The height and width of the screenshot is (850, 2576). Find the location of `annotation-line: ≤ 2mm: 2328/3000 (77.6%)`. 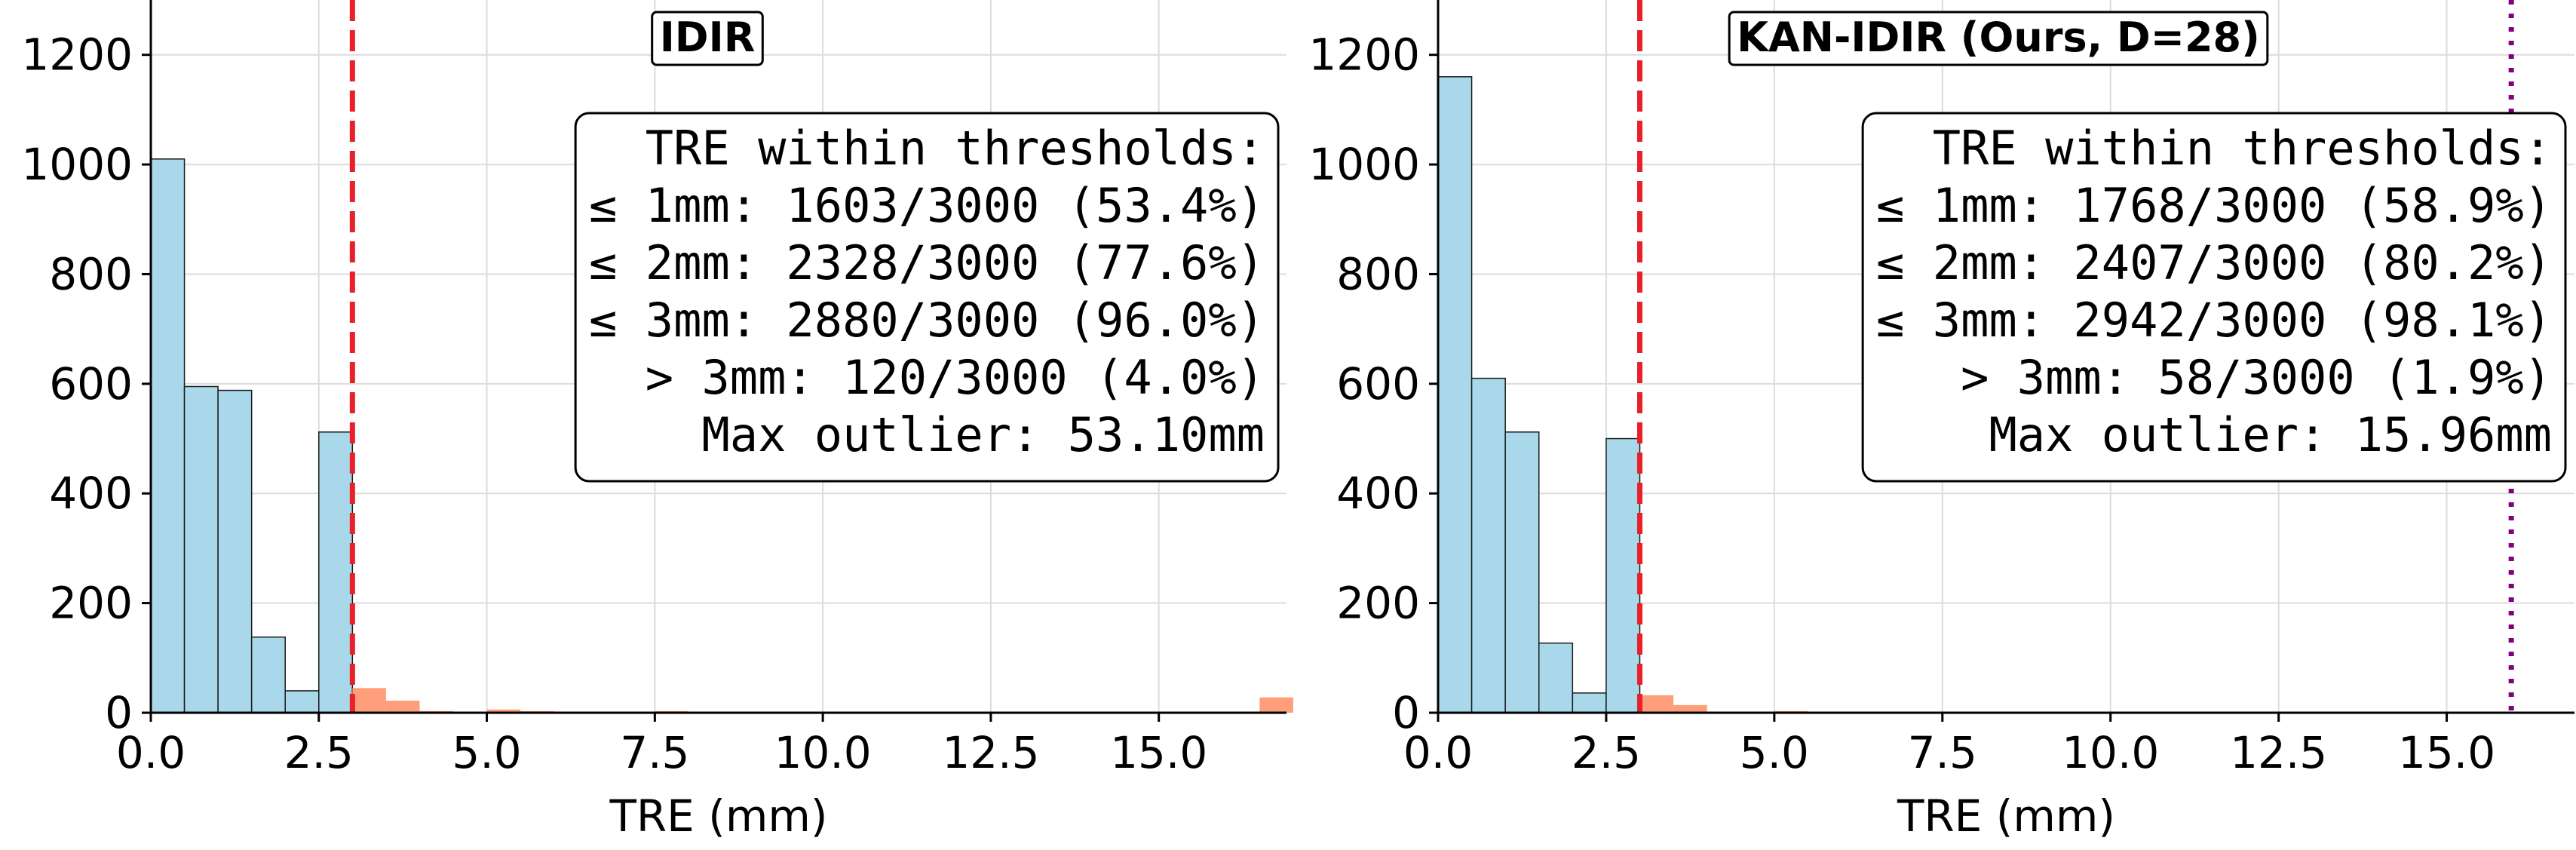

annotation-line: ≤ 2mm: 2328/3000 (77.6%) is located at coordinates (927, 262).